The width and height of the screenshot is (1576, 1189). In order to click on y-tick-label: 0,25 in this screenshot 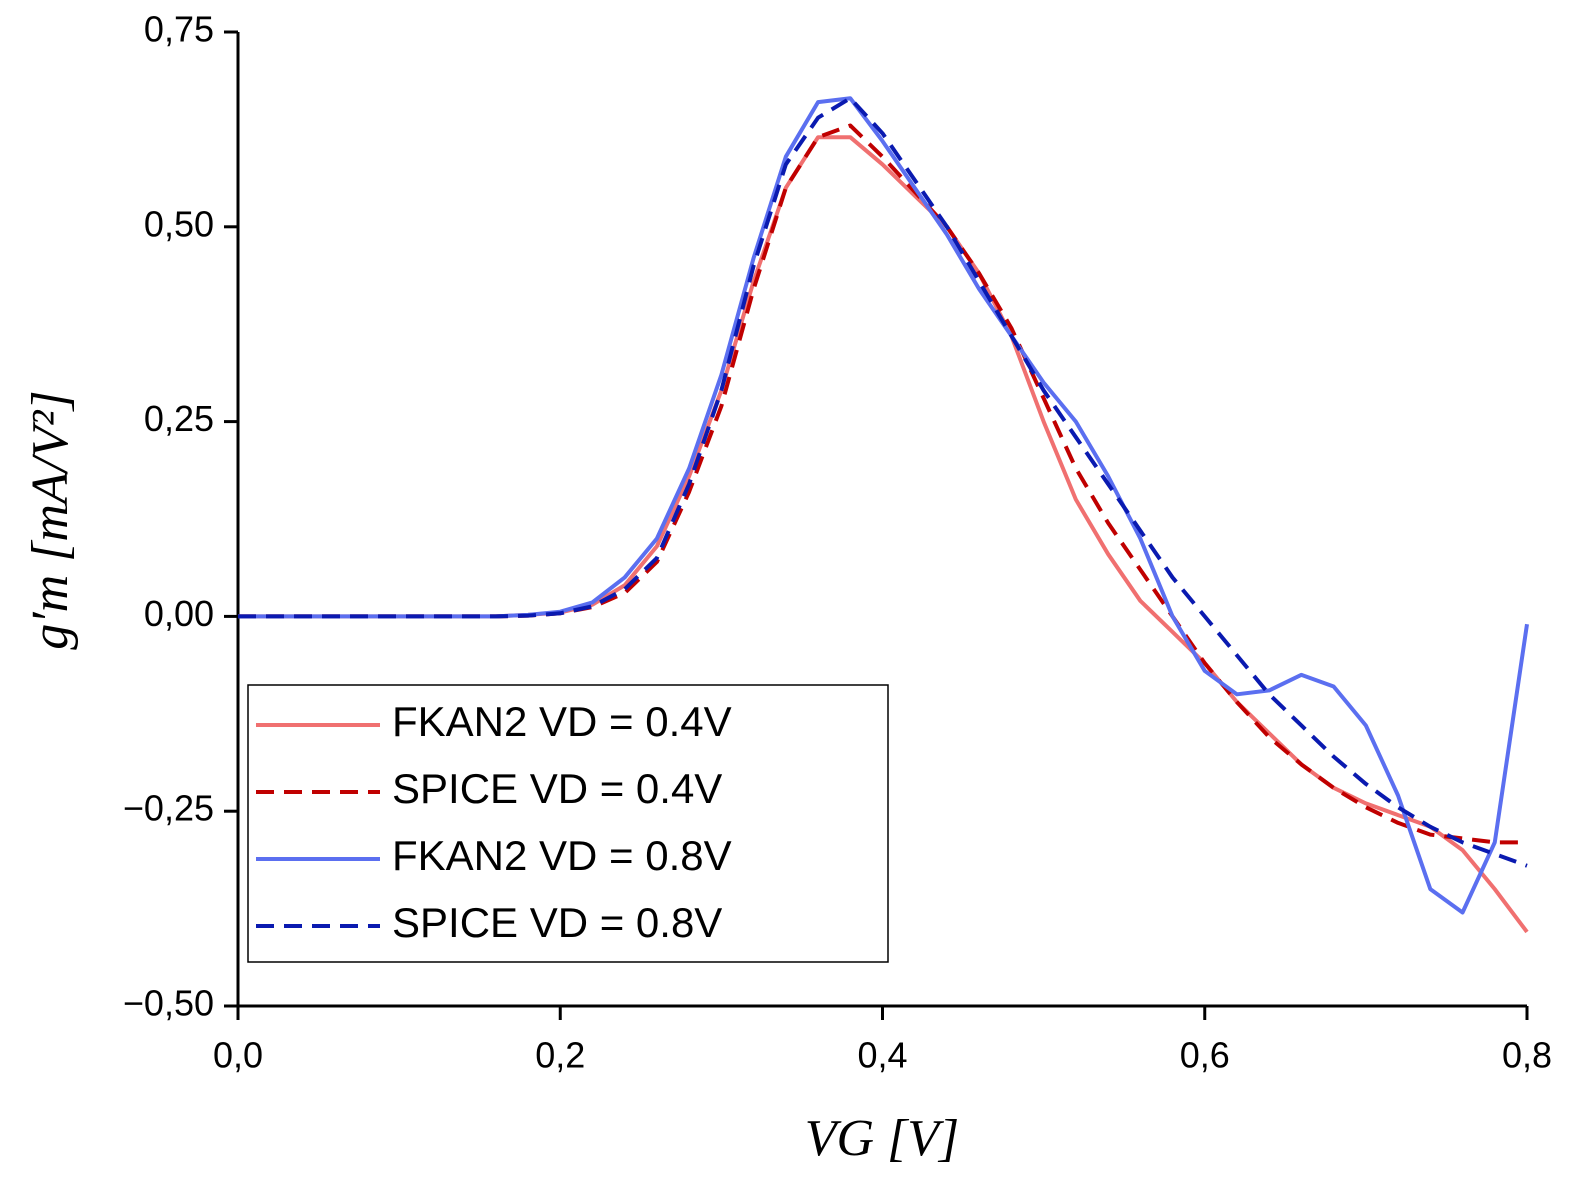, I will do `click(179, 418)`.